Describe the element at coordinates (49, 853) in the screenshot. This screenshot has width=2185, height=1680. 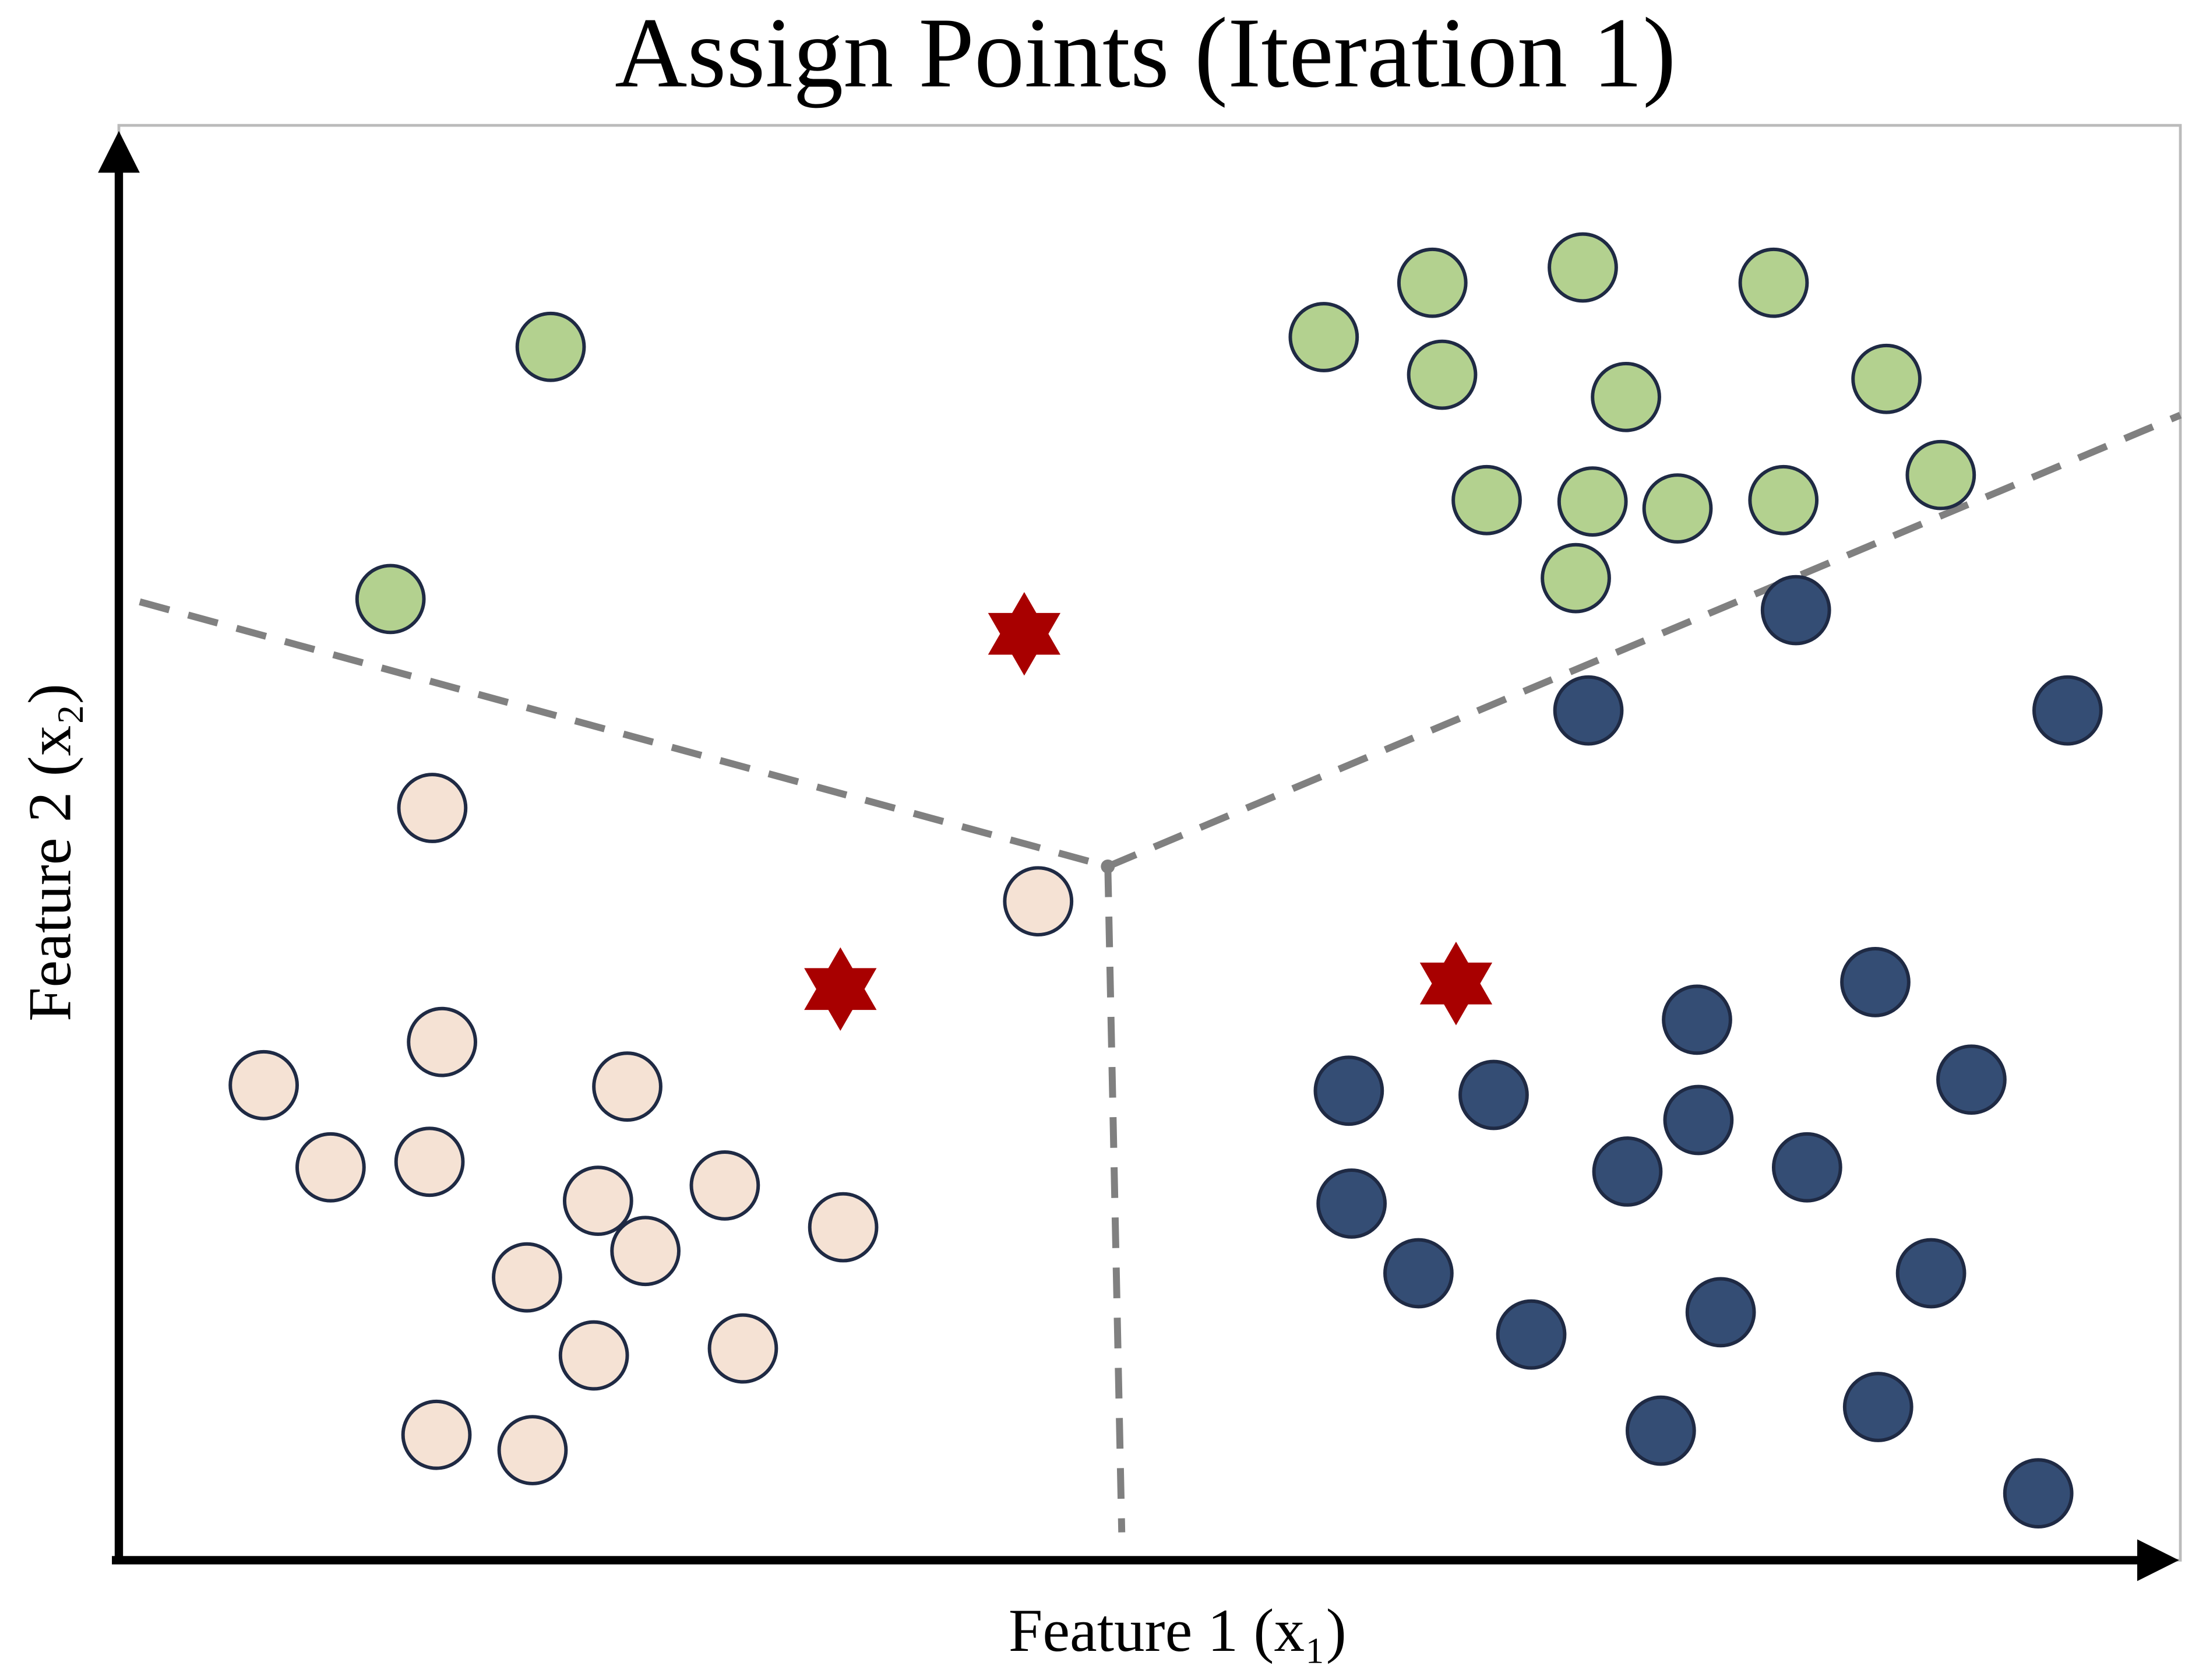
I see `y-axis-label: Feature 2 (x₂)` at that location.